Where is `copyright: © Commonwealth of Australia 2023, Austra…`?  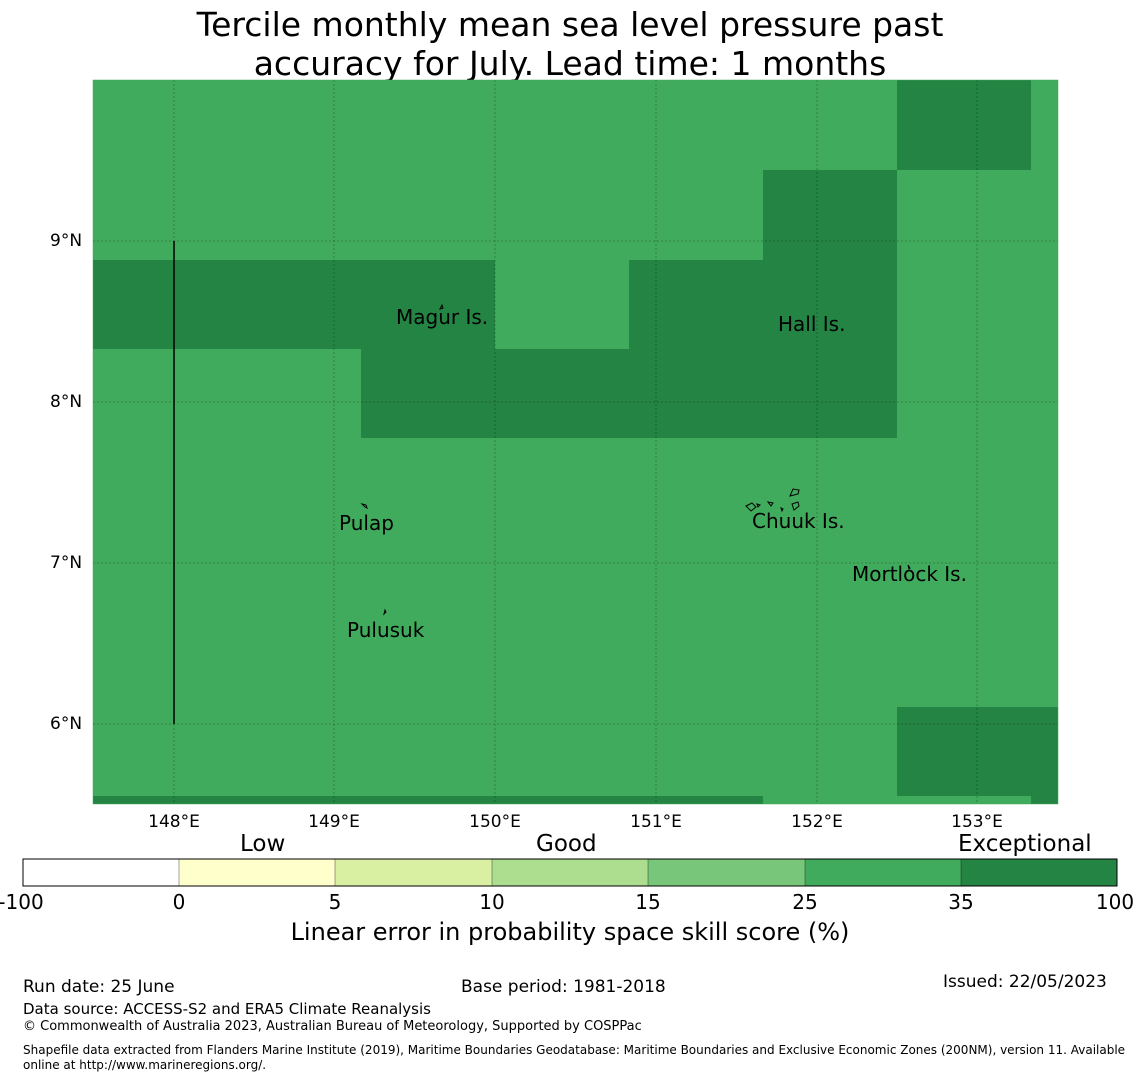
copyright: © Commonwealth of Australia 2023, Austra… is located at coordinates (332, 1026).